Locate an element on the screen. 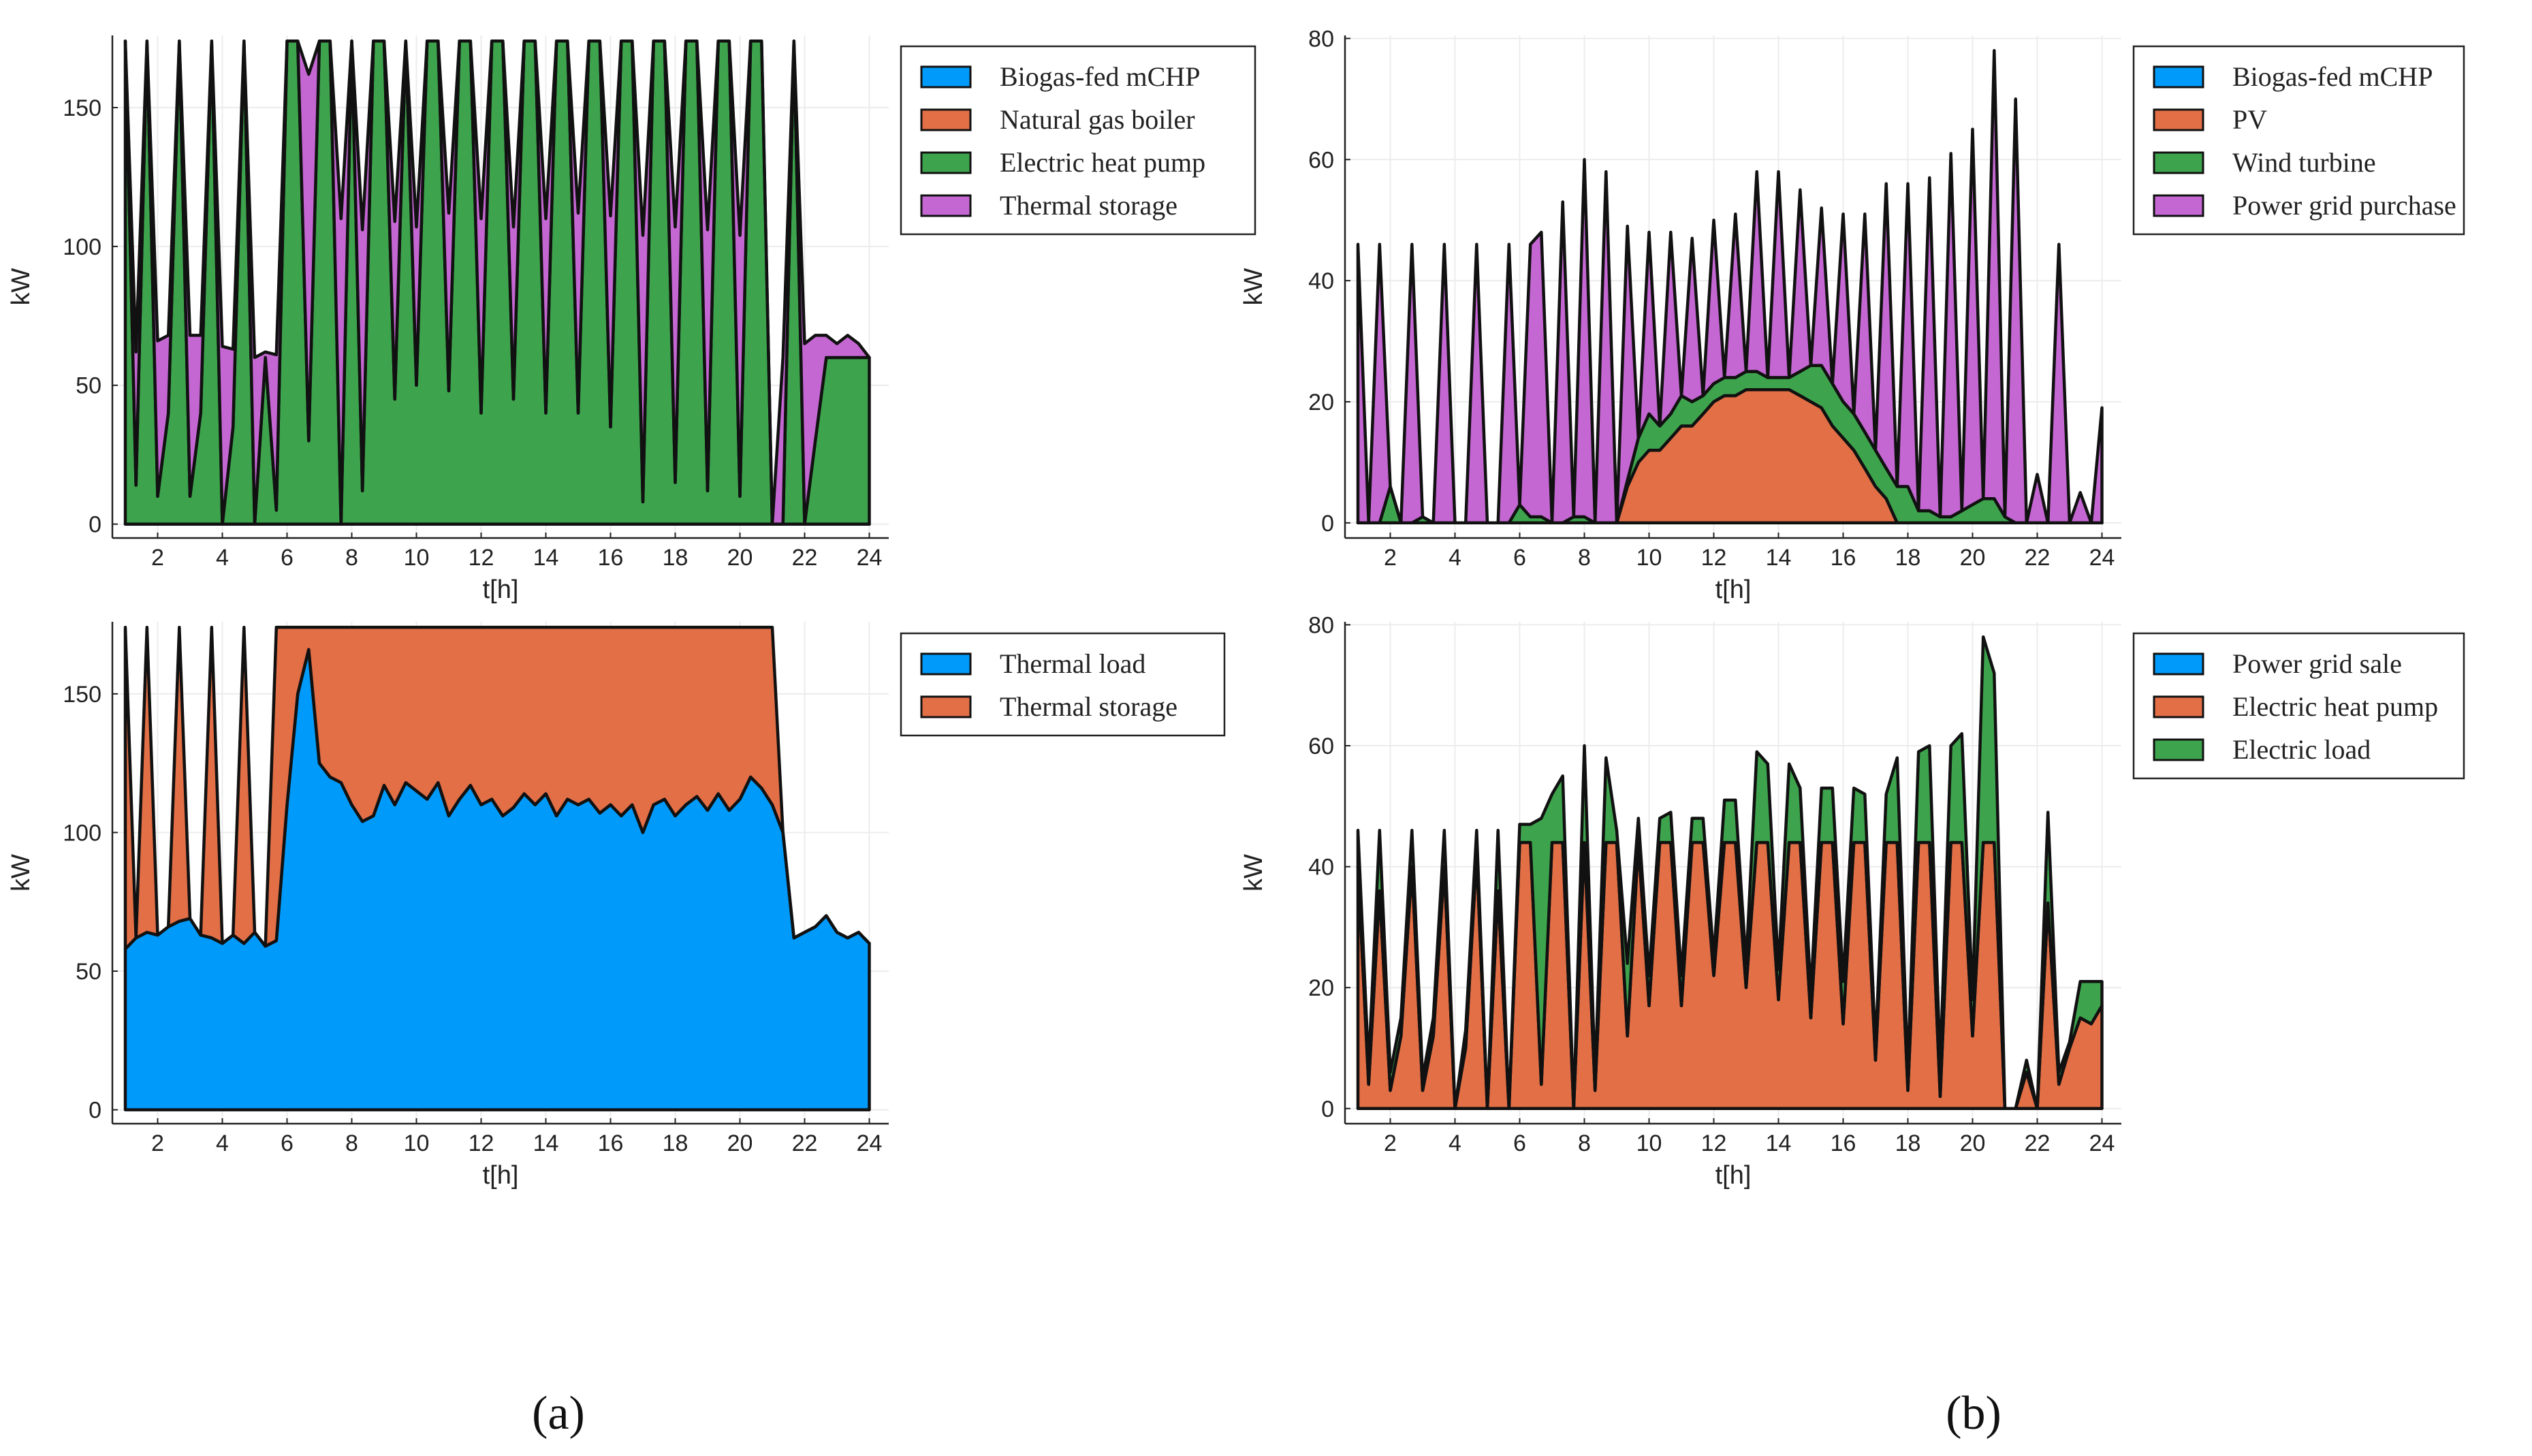 The image size is (2532, 1456). legend-box is located at coordinates (1063, 684).